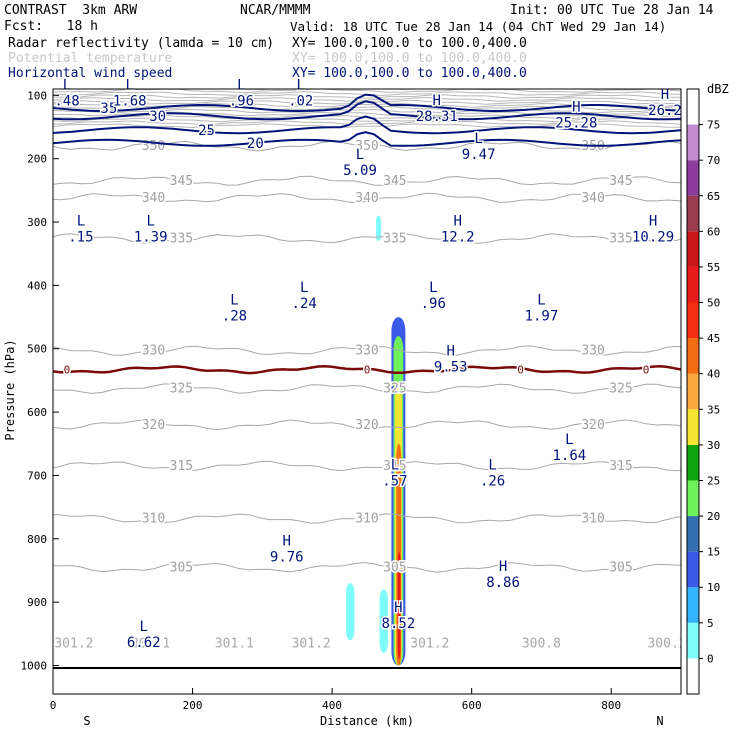  Describe the element at coordinates (108, 109) in the screenshot. I see `wind-contour-label: 35` at that location.